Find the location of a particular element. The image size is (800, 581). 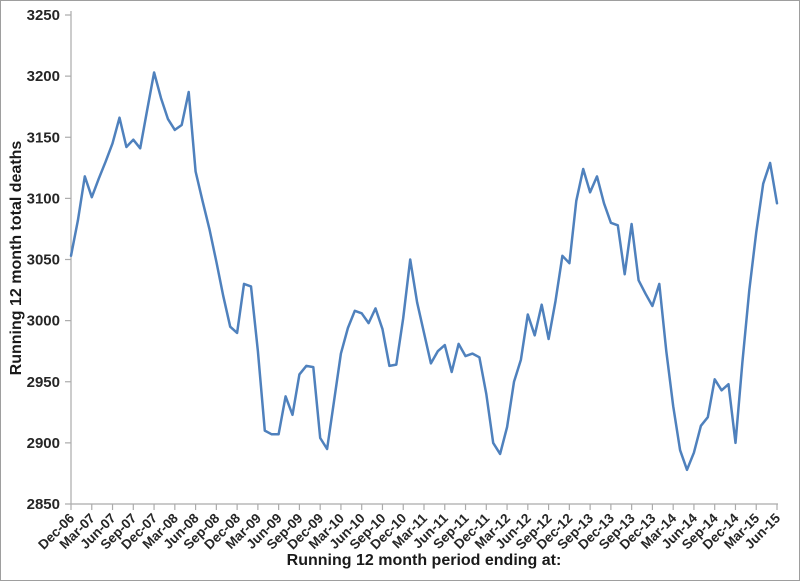

y-tick-label: 3000 is located at coordinates (43, 321).